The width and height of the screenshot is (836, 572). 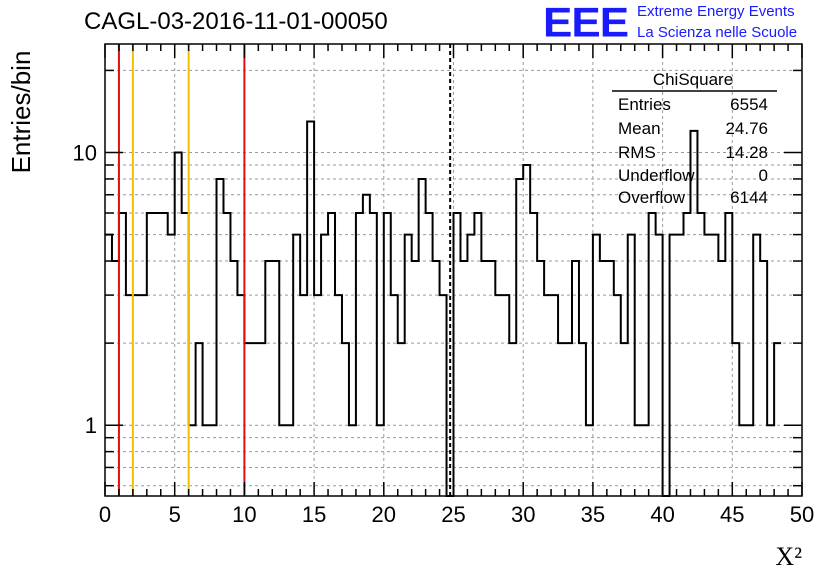 What do you see at coordinates (586, 23) in the screenshot?
I see `eee-logo: EEE` at bounding box center [586, 23].